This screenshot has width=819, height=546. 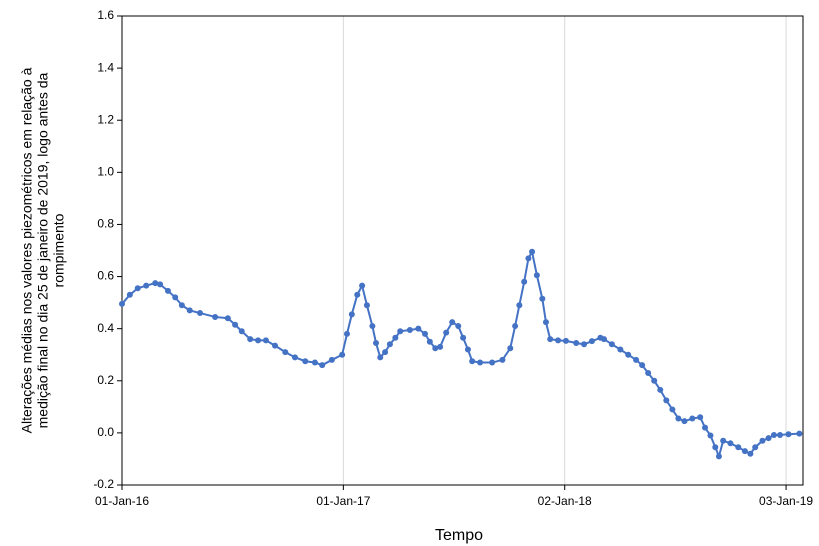 I want to click on y-tick-label: 1.0, so click(x=105, y=172).